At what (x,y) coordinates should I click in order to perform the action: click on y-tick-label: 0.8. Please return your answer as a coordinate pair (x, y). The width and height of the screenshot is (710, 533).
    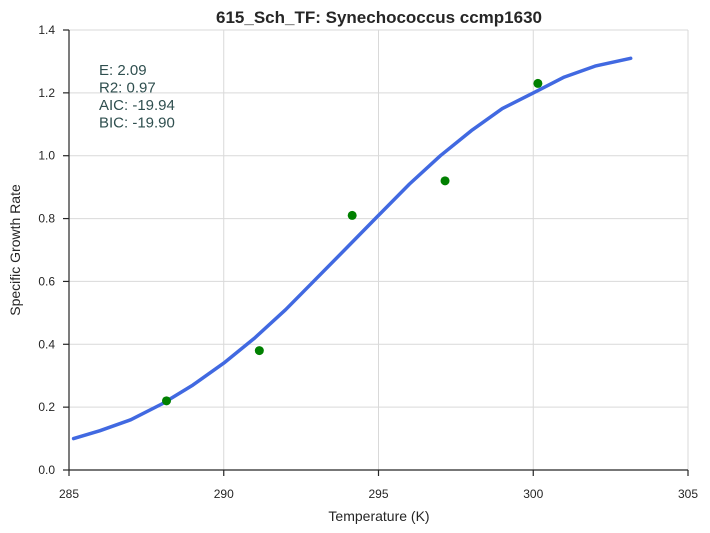
    Looking at the image, I should click on (46, 219).